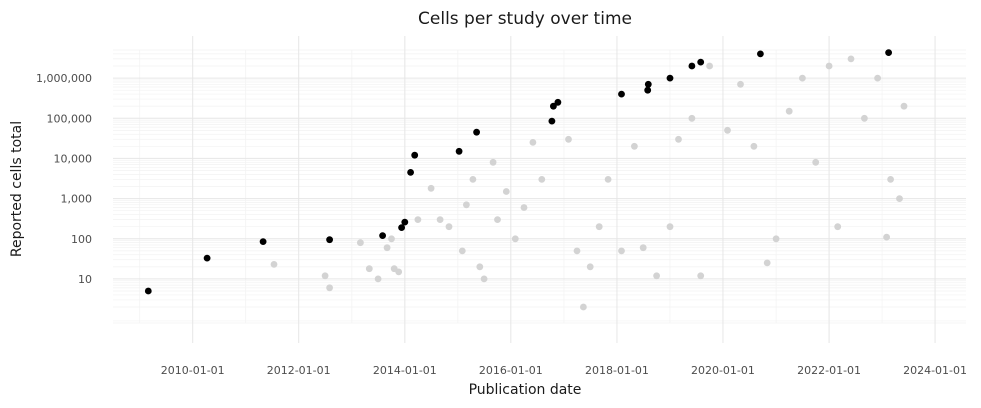  What do you see at coordinates (829, 370) in the screenshot?
I see `x-tick-label: 2022-01-01` at bounding box center [829, 370].